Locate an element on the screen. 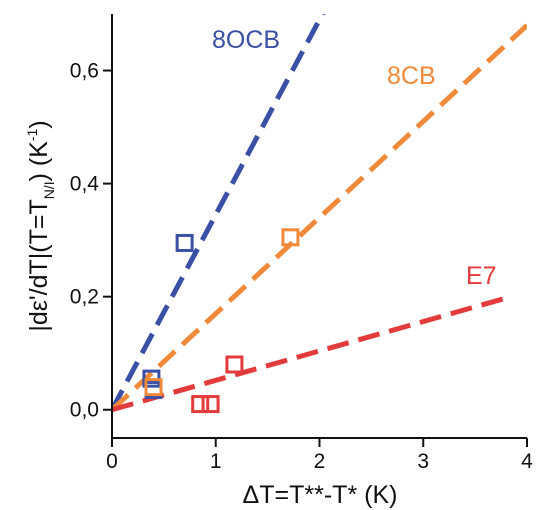 The width and height of the screenshot is (538, 510). series-label-8cb: 8CB is located at coordinates (411, 76).